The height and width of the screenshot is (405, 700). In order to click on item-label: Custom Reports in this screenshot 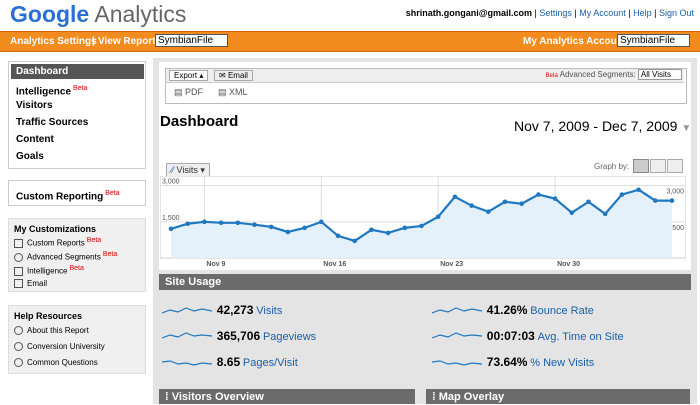, I will do `click(56, 243)`.